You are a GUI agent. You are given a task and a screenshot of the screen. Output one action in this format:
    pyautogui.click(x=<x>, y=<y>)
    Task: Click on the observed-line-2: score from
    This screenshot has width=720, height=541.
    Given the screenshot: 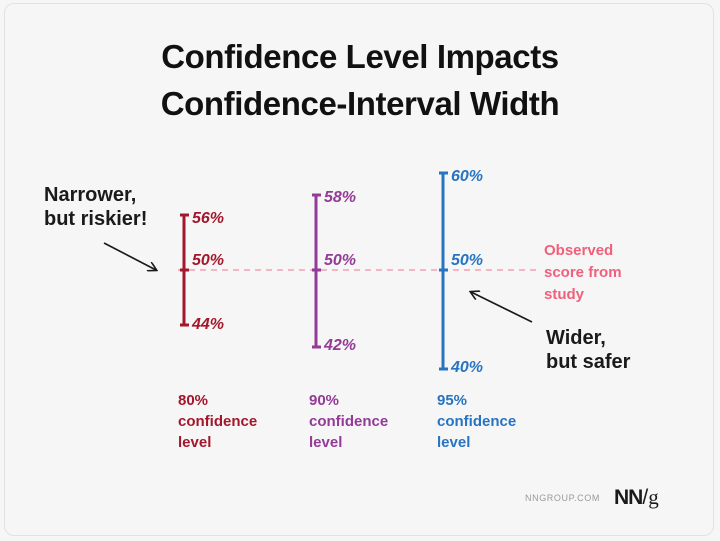 What is the action you would take?
    pyautogui.click(x=583, y=272)
    